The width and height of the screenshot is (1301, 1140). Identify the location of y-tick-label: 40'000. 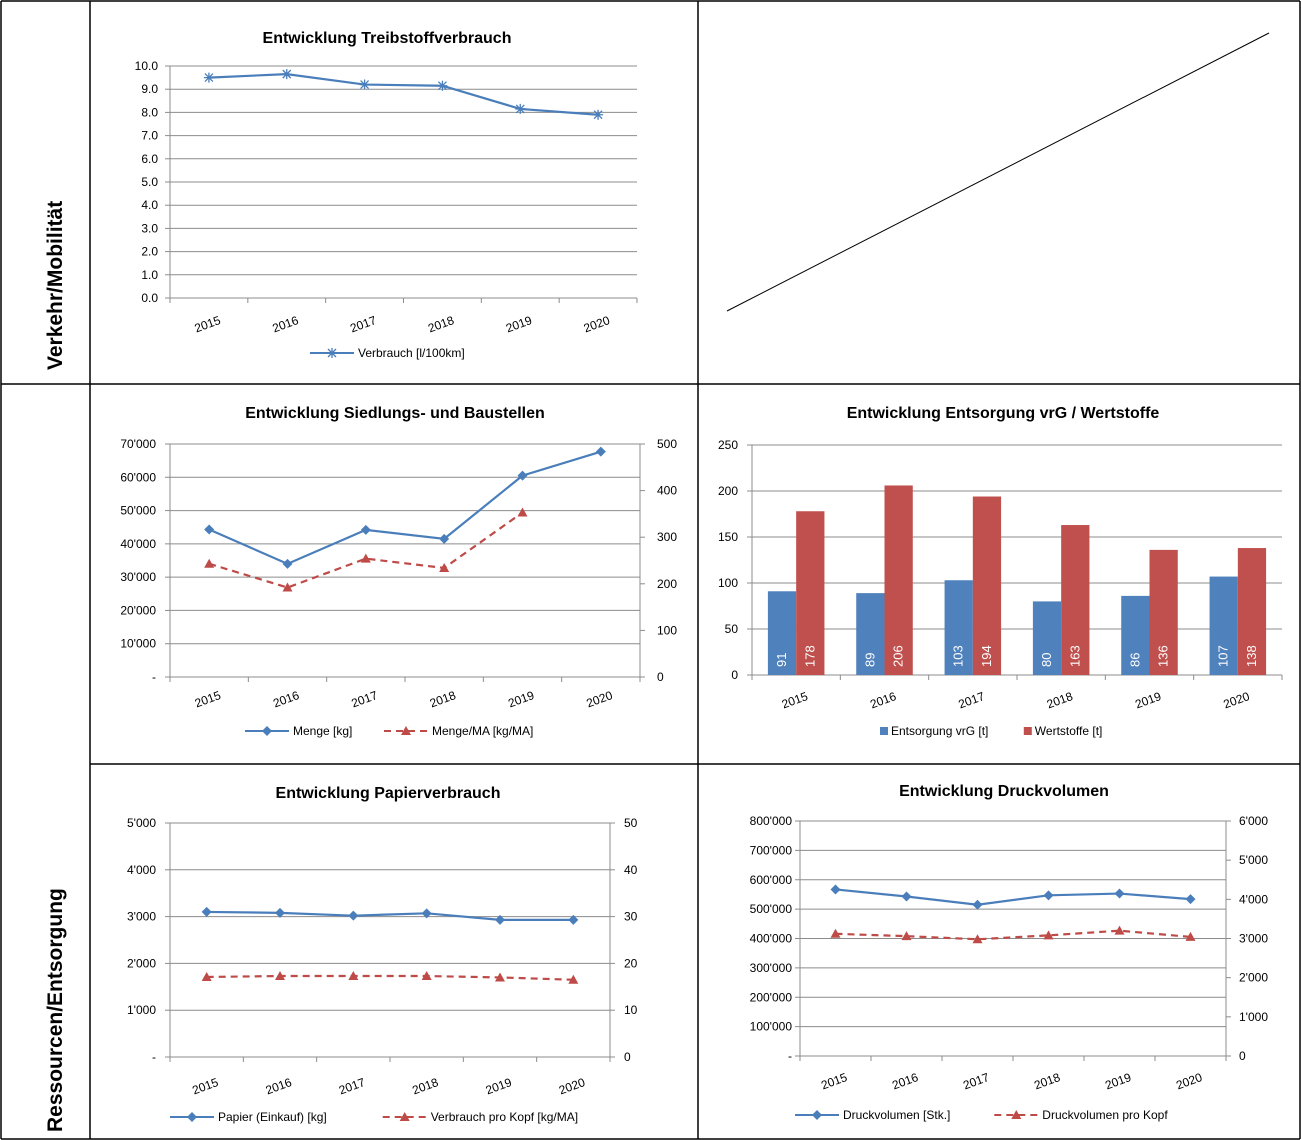
(138, 544).